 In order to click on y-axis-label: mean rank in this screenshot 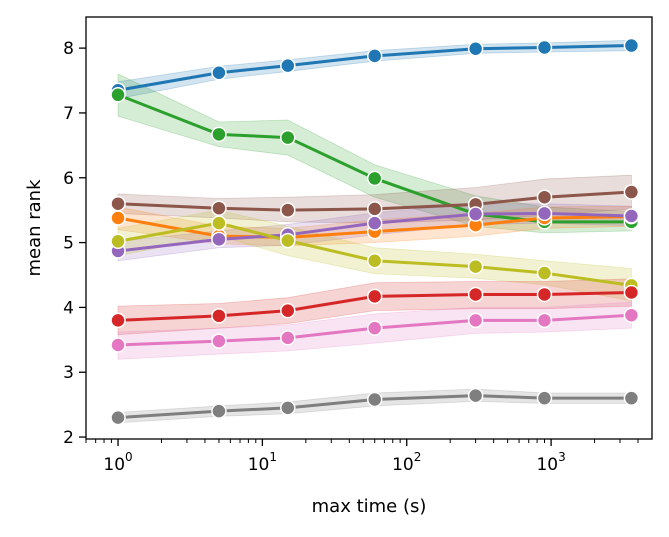, I will do `click(34, 228)`.